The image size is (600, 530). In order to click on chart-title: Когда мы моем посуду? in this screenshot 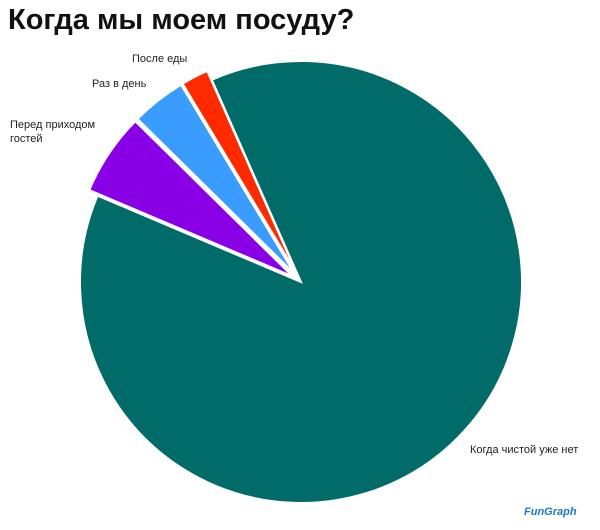, I will do `click(181, 20)`.